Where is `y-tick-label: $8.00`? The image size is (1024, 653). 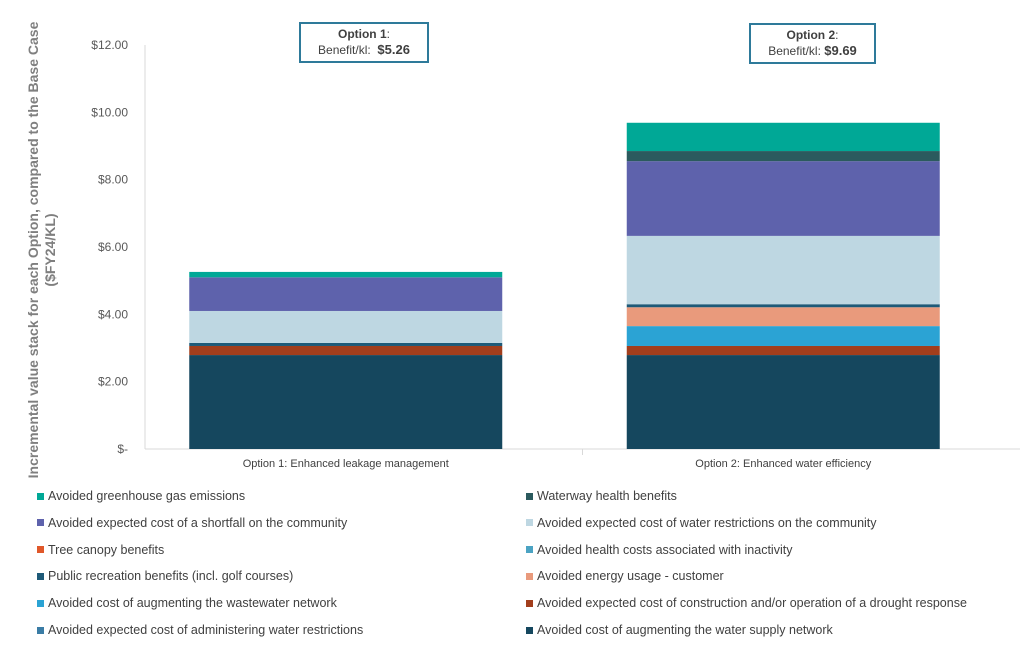 y-tick-label: $8.00 is located at coordinates (113, 180).